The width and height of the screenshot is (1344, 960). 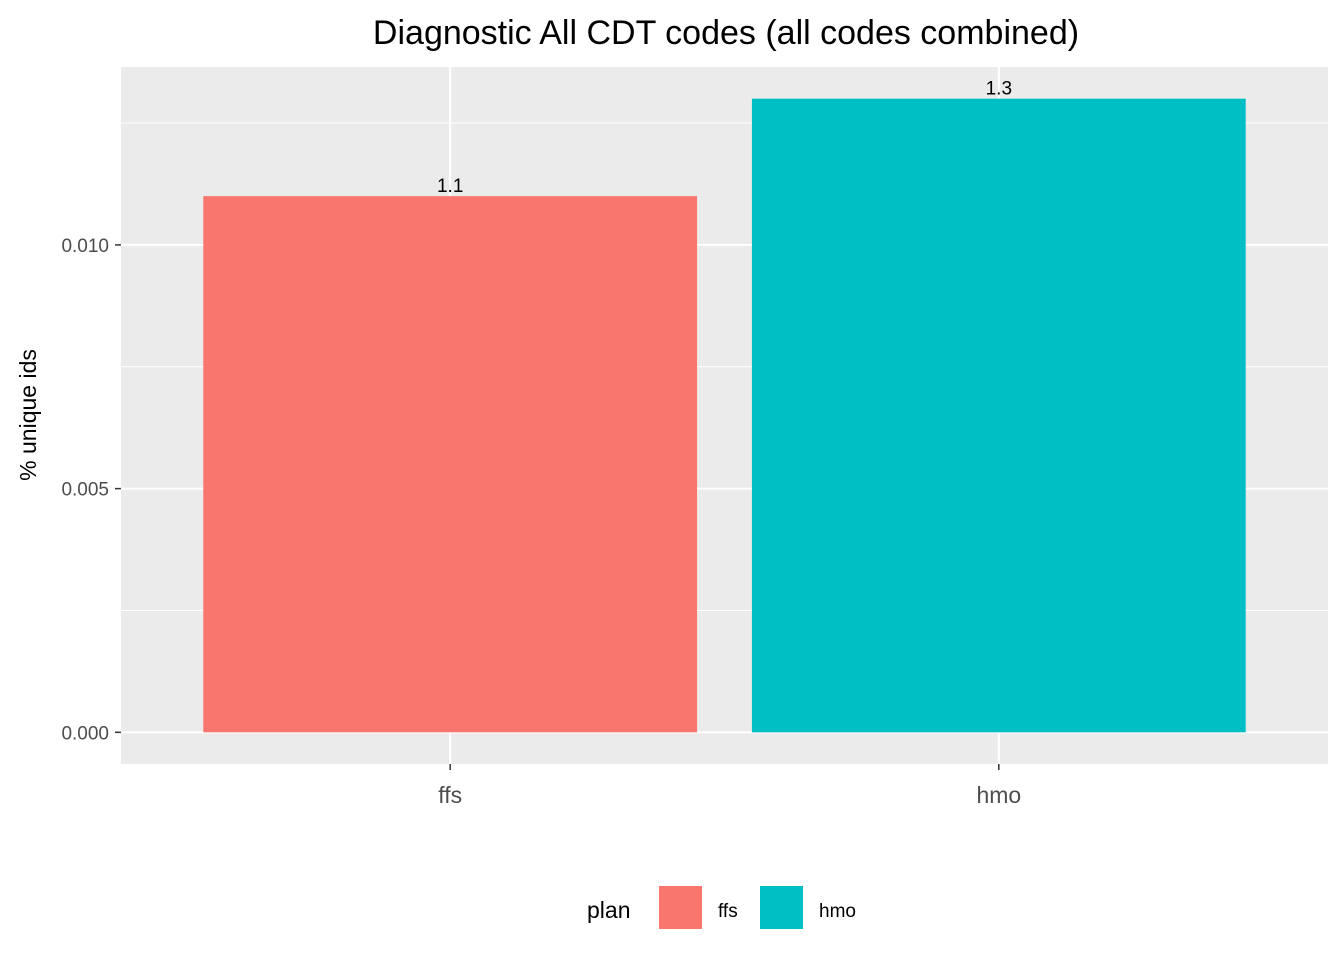 What do you see at coordinates (608, 910) in the screenshot?
I see `legend-title: plan` at bounding box center [608, 910].